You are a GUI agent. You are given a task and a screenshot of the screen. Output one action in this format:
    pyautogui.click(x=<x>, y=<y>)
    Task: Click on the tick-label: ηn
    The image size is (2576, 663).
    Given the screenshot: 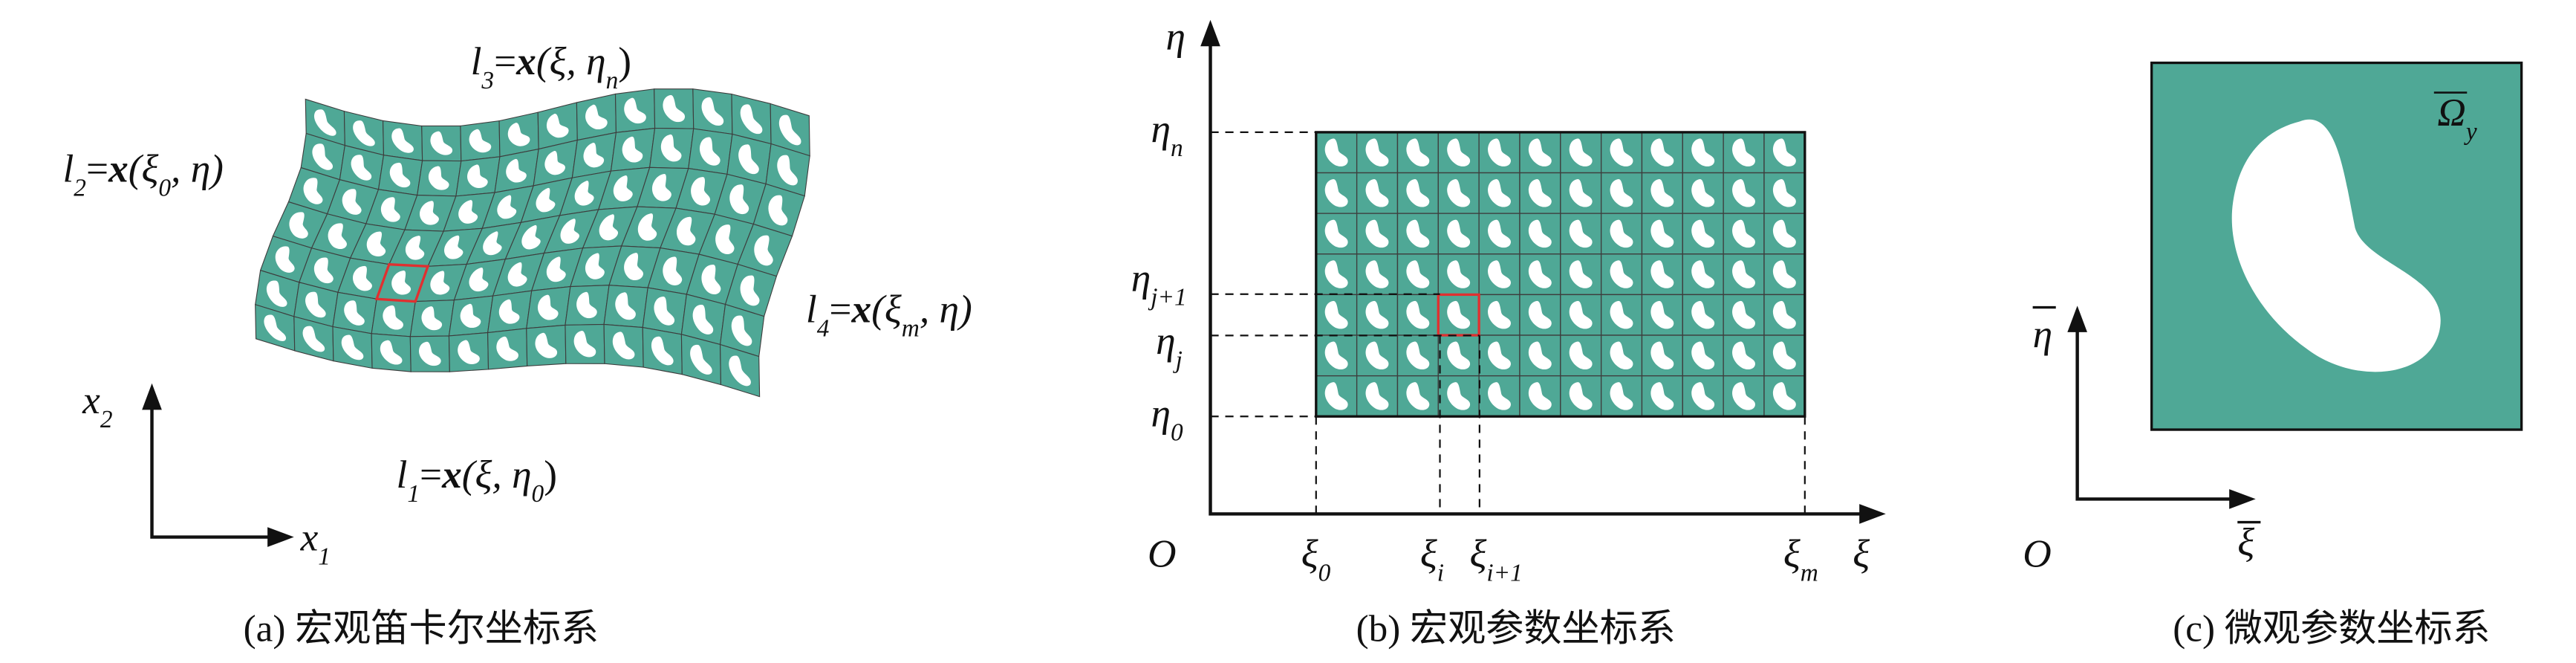 What is the action you would take?
    pyautogui.click(x=1167, y=134)
    